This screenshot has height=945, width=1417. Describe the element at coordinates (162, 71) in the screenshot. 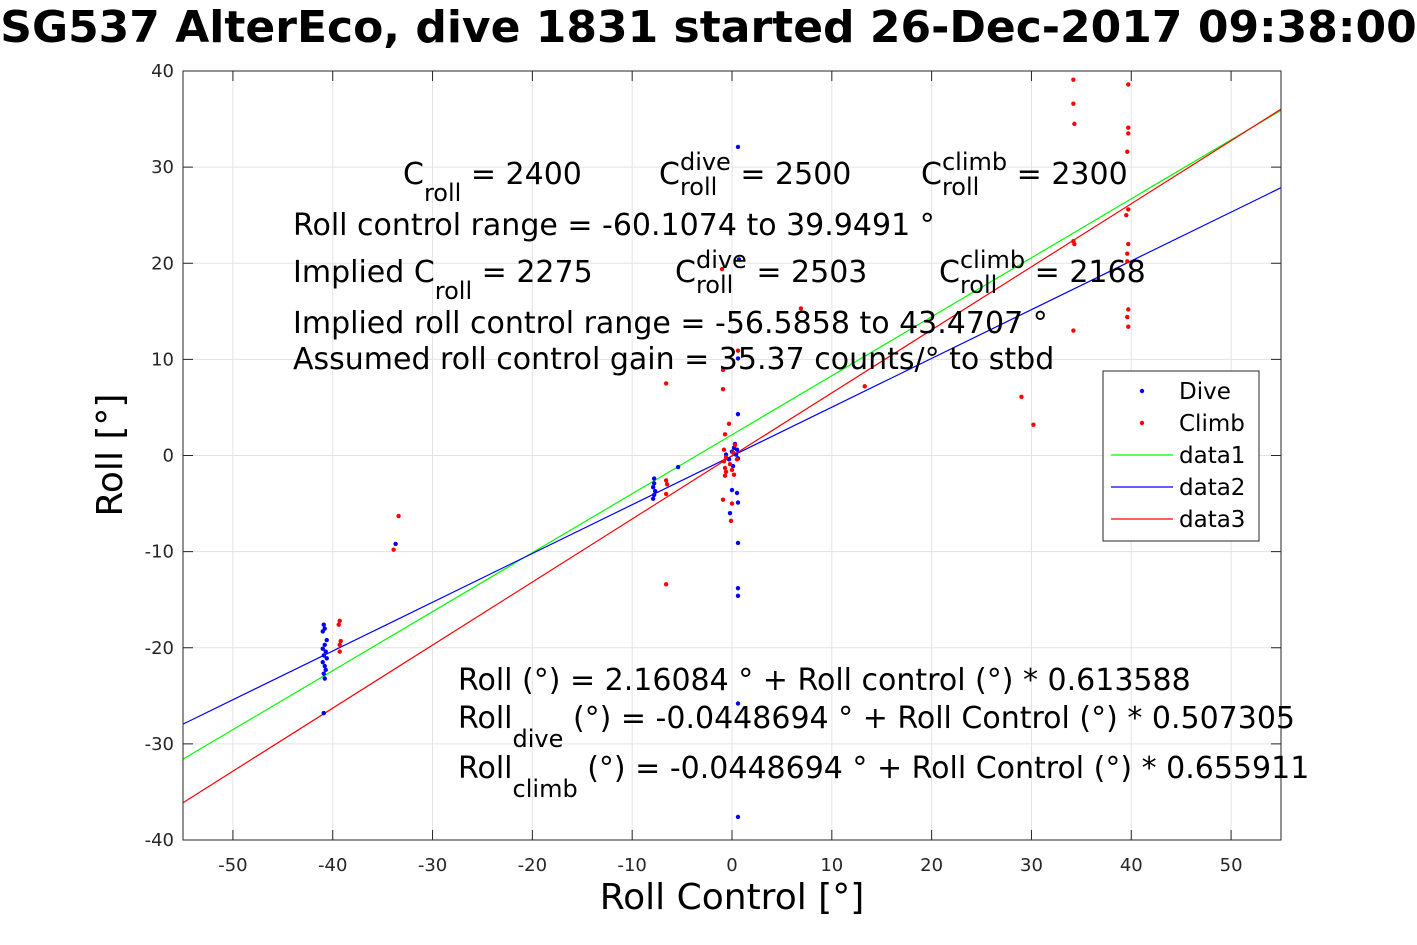

I see `y-tick-label: 40` at that location.